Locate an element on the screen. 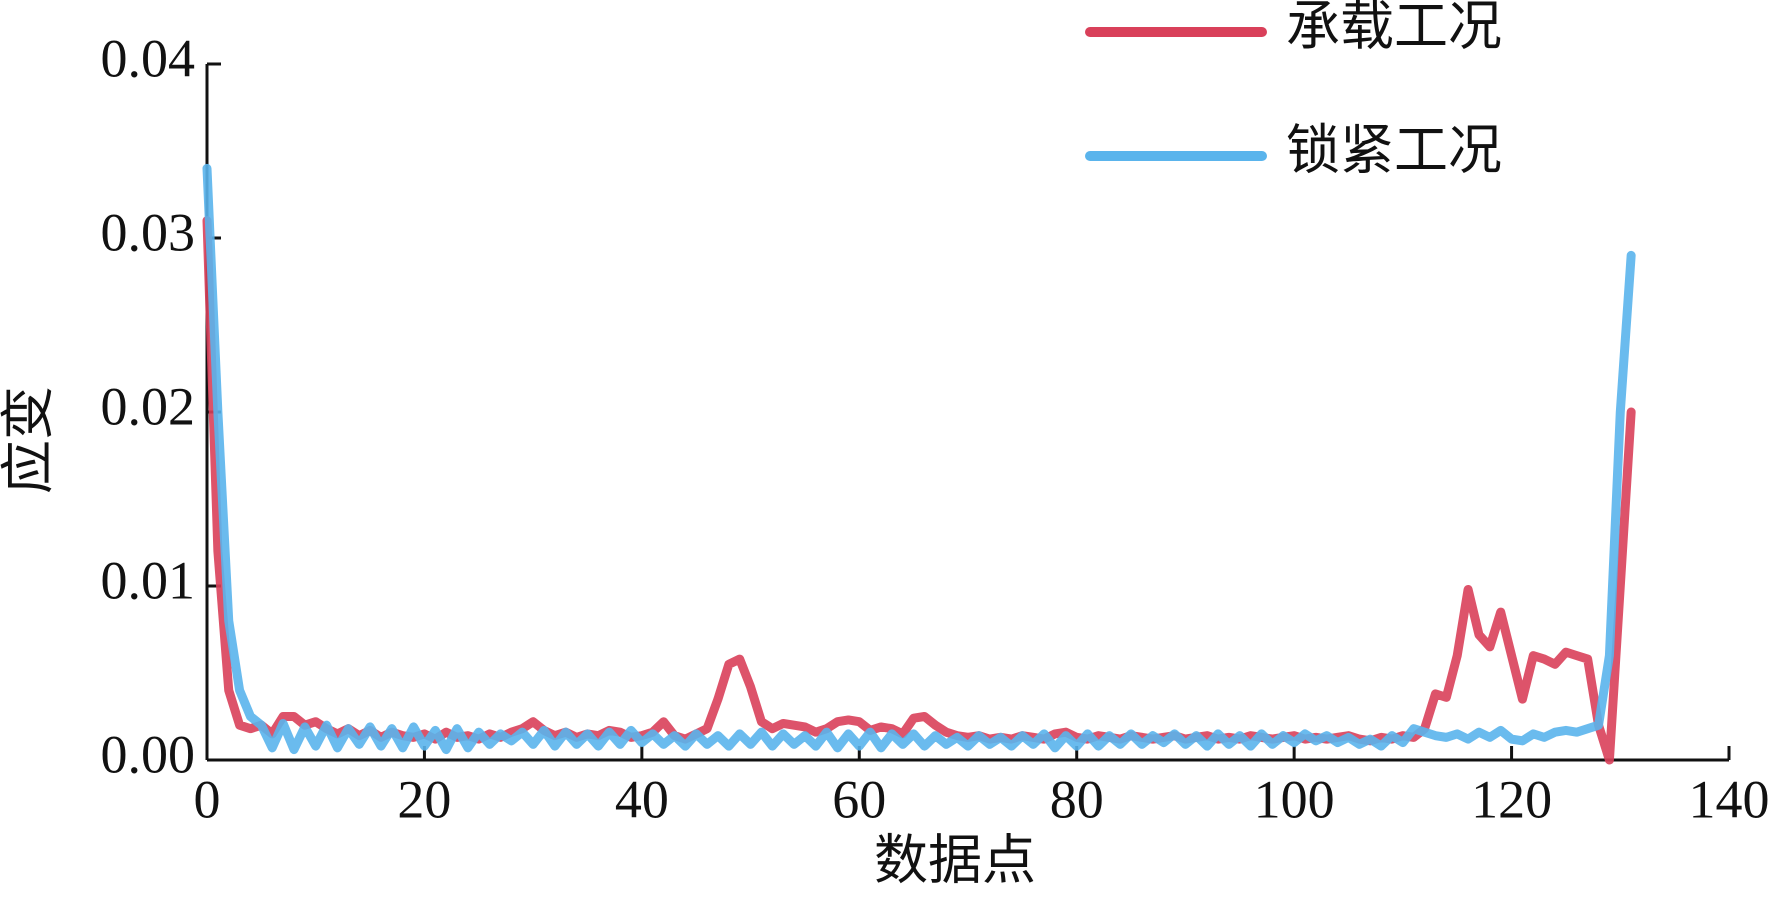  y-tick-label: 0.03 is located at coordinates (148, 232).